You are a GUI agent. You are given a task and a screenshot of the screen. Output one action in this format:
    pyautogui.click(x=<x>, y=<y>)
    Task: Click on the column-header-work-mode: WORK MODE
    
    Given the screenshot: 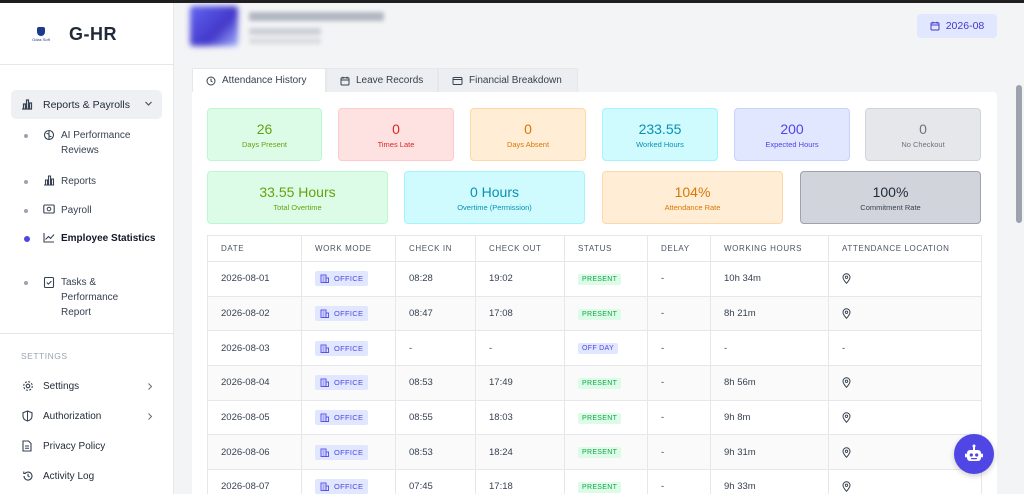 What is the action you would take?
    pyautogui.click(x=348, y=248)
    